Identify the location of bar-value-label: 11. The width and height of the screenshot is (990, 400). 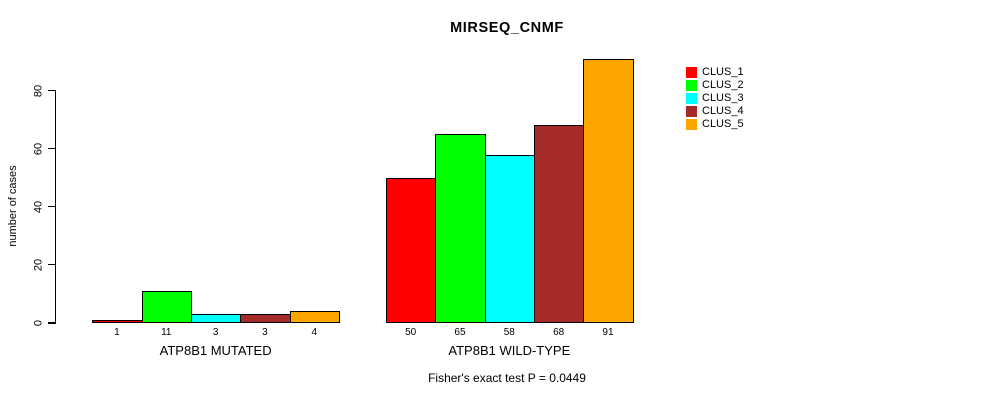
(166, 332).